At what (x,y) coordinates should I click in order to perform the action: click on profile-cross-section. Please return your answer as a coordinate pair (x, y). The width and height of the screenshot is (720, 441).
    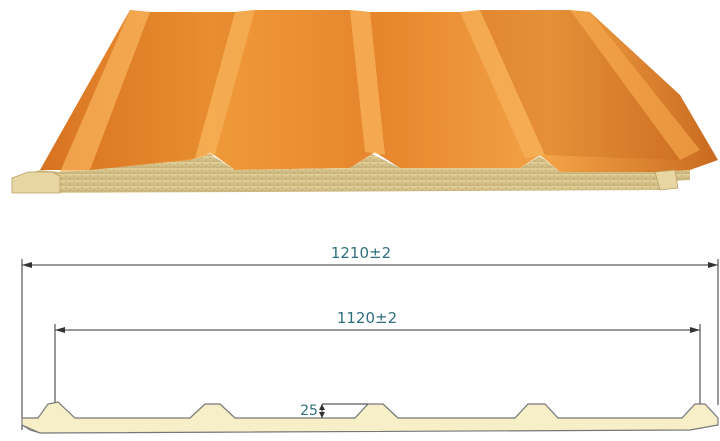
    Looking at the image, I should click on (370, 417).